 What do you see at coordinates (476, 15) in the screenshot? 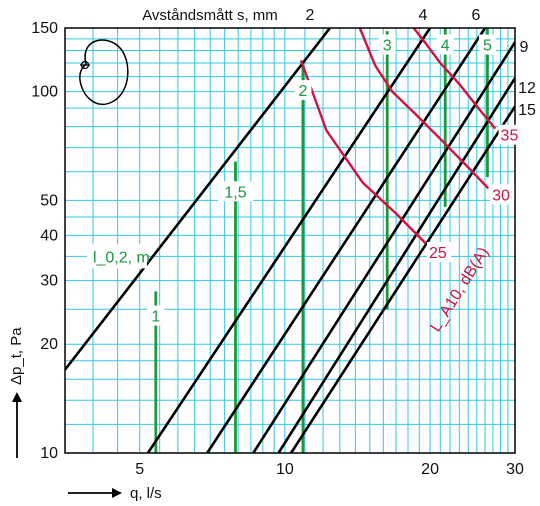
I see `pressure-line-label: 6` at bounding box center [476, 15].